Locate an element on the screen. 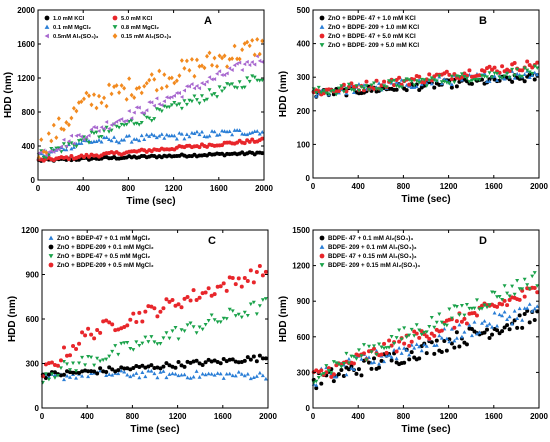  x-tick-label: 800 is located at coordinates (129, 188).